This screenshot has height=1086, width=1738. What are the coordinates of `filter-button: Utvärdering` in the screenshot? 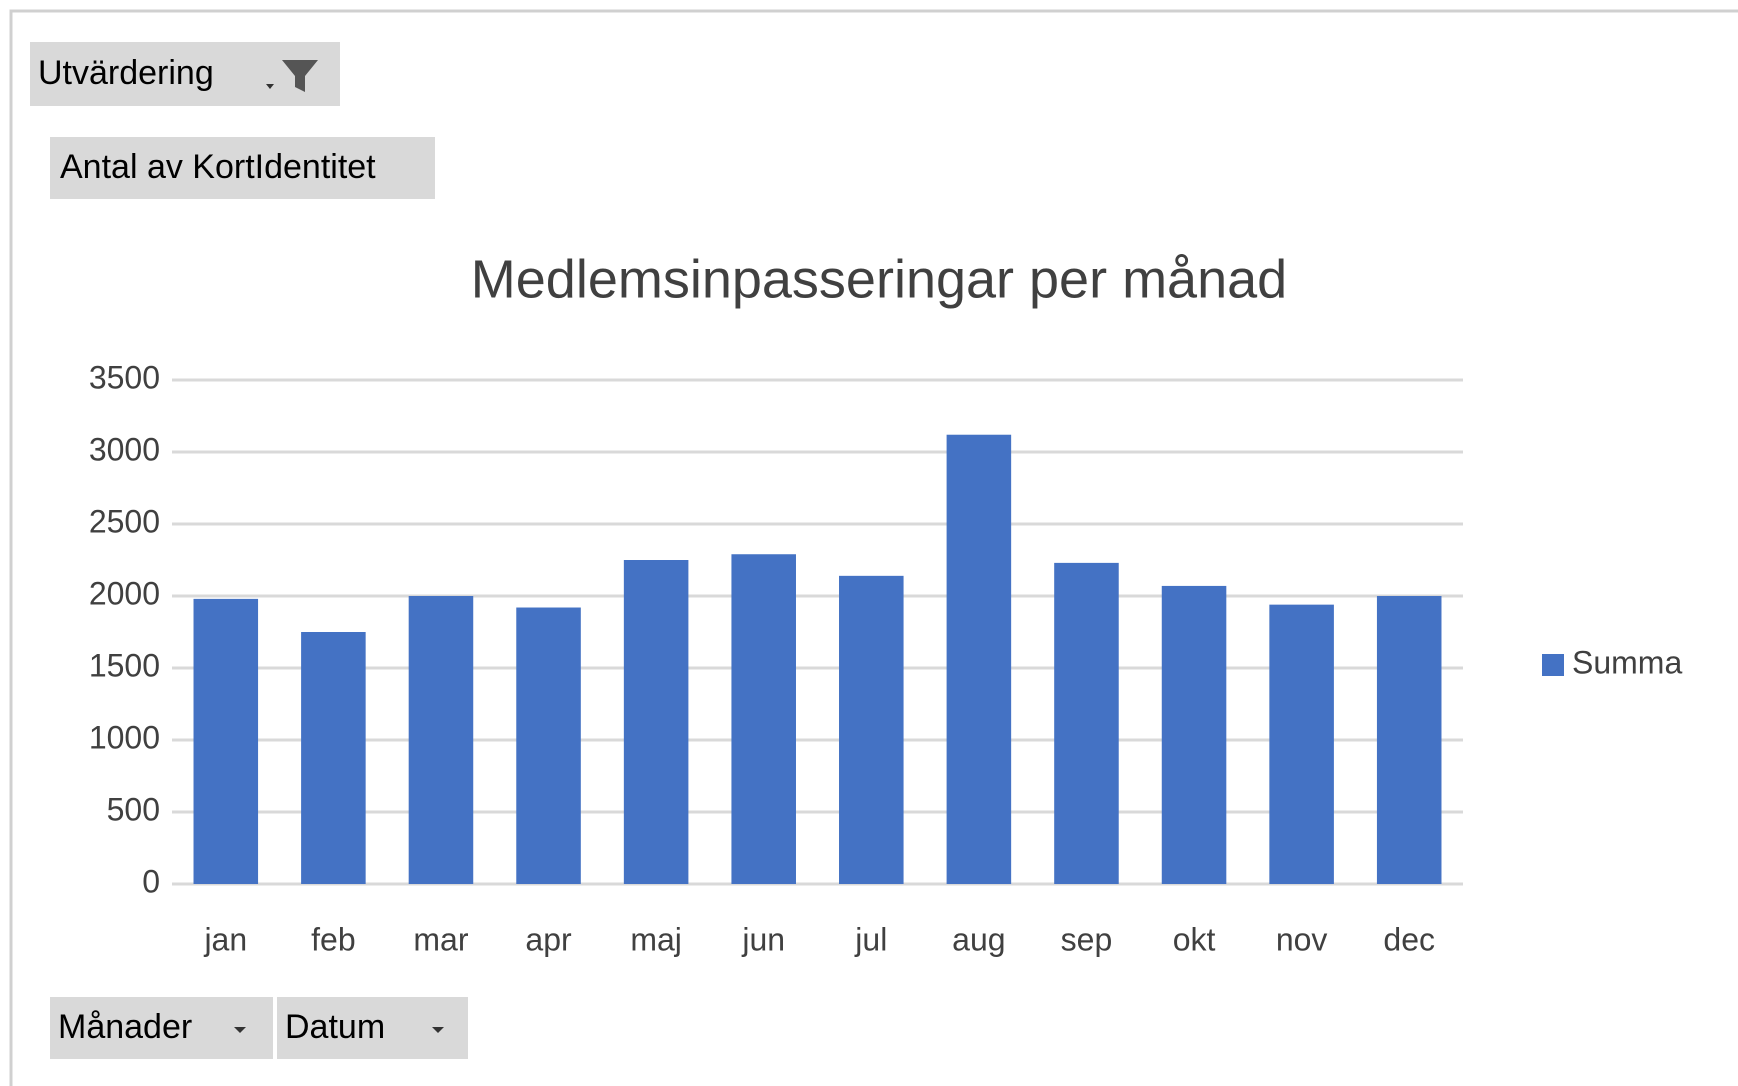 It's located at (185, 74).